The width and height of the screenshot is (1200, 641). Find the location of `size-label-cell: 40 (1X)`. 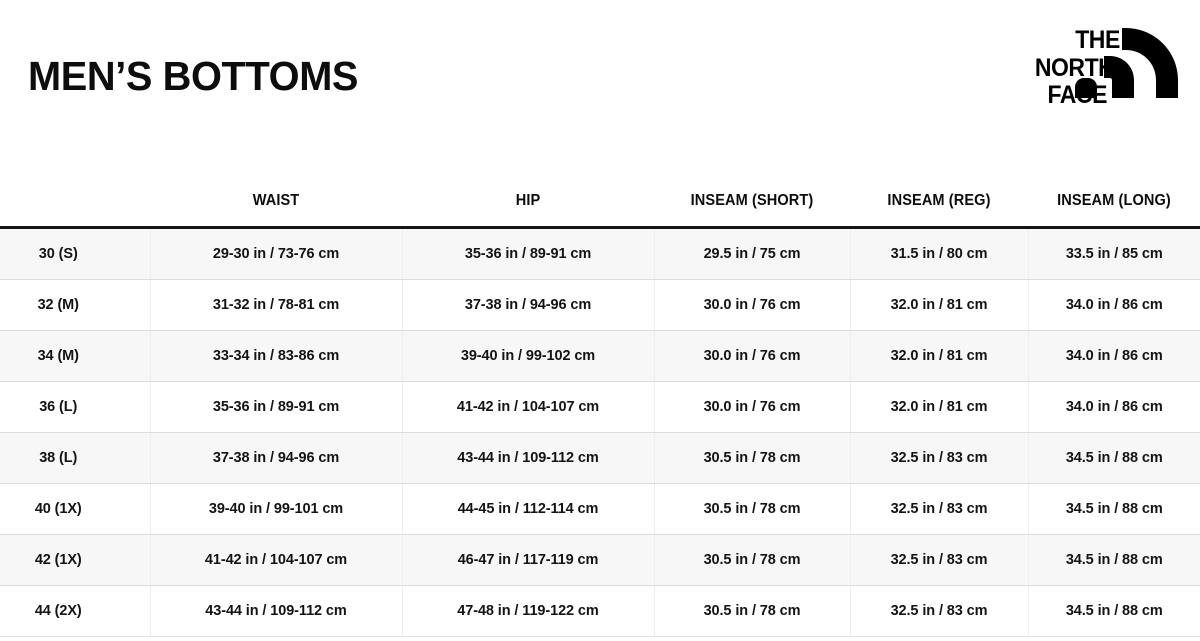

size-label-cell: 40 (1X) is located at coordinates (75, 509).